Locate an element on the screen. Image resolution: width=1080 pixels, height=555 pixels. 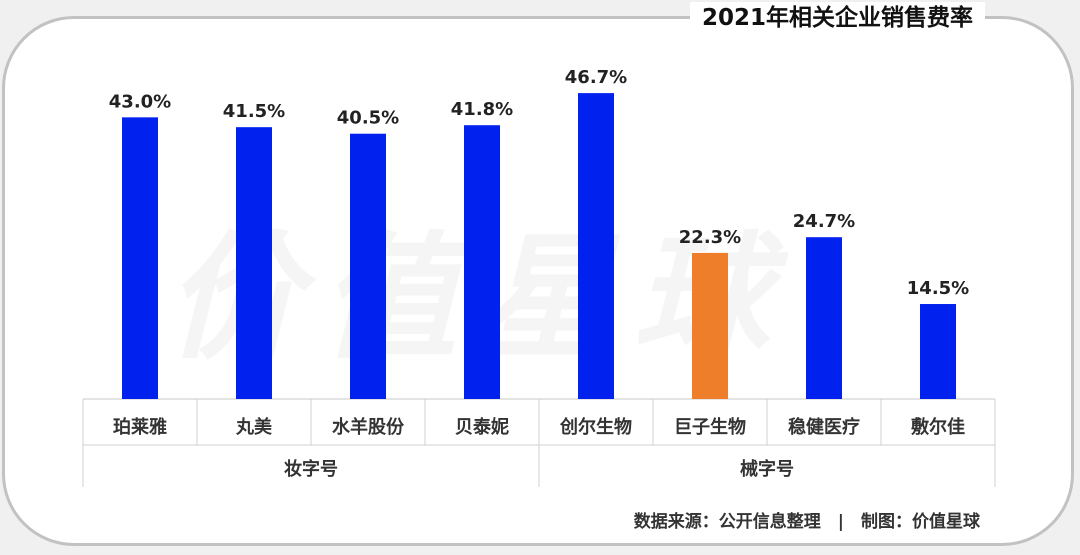
category-label: 水羊股份 is located at coordinates (368, 427).